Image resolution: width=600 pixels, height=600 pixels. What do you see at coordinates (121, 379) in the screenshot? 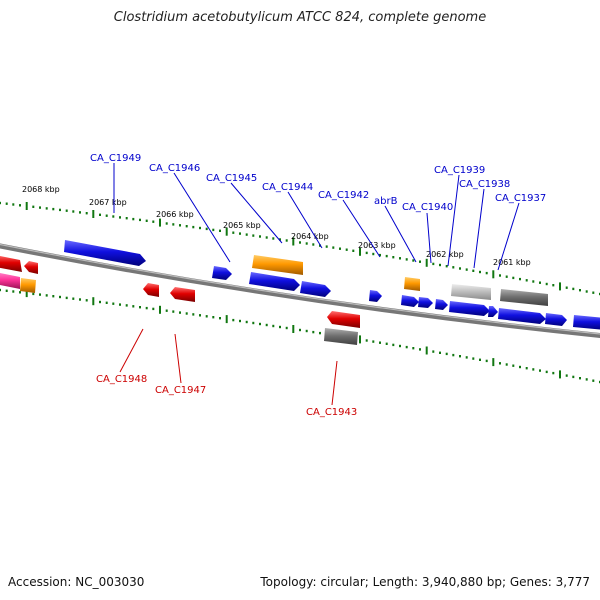
I see `gene-label-ca-c1948: CA_C1948` at bounding box center [121, 379].